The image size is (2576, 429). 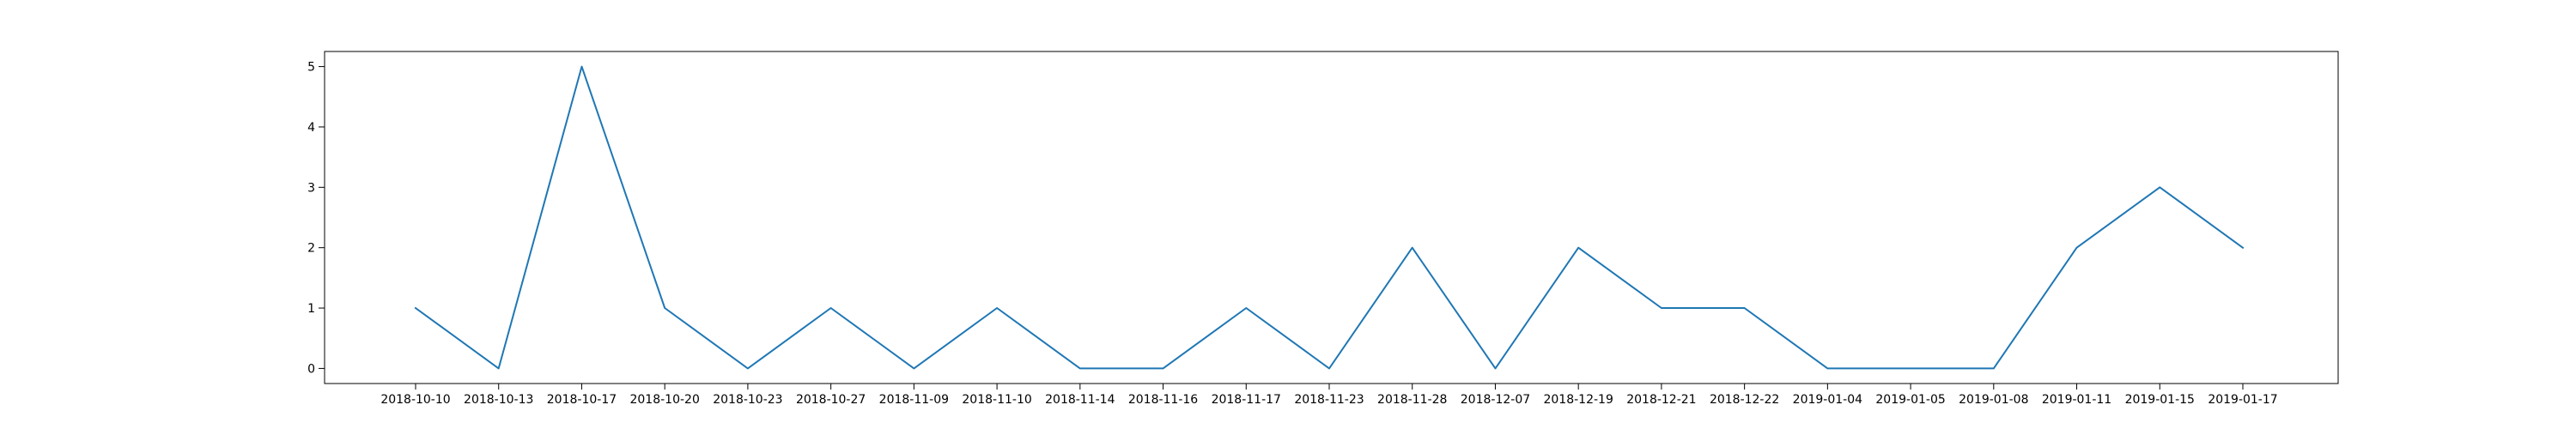 I want to click on y-tick-label: 2, so click(x=311, y=249).